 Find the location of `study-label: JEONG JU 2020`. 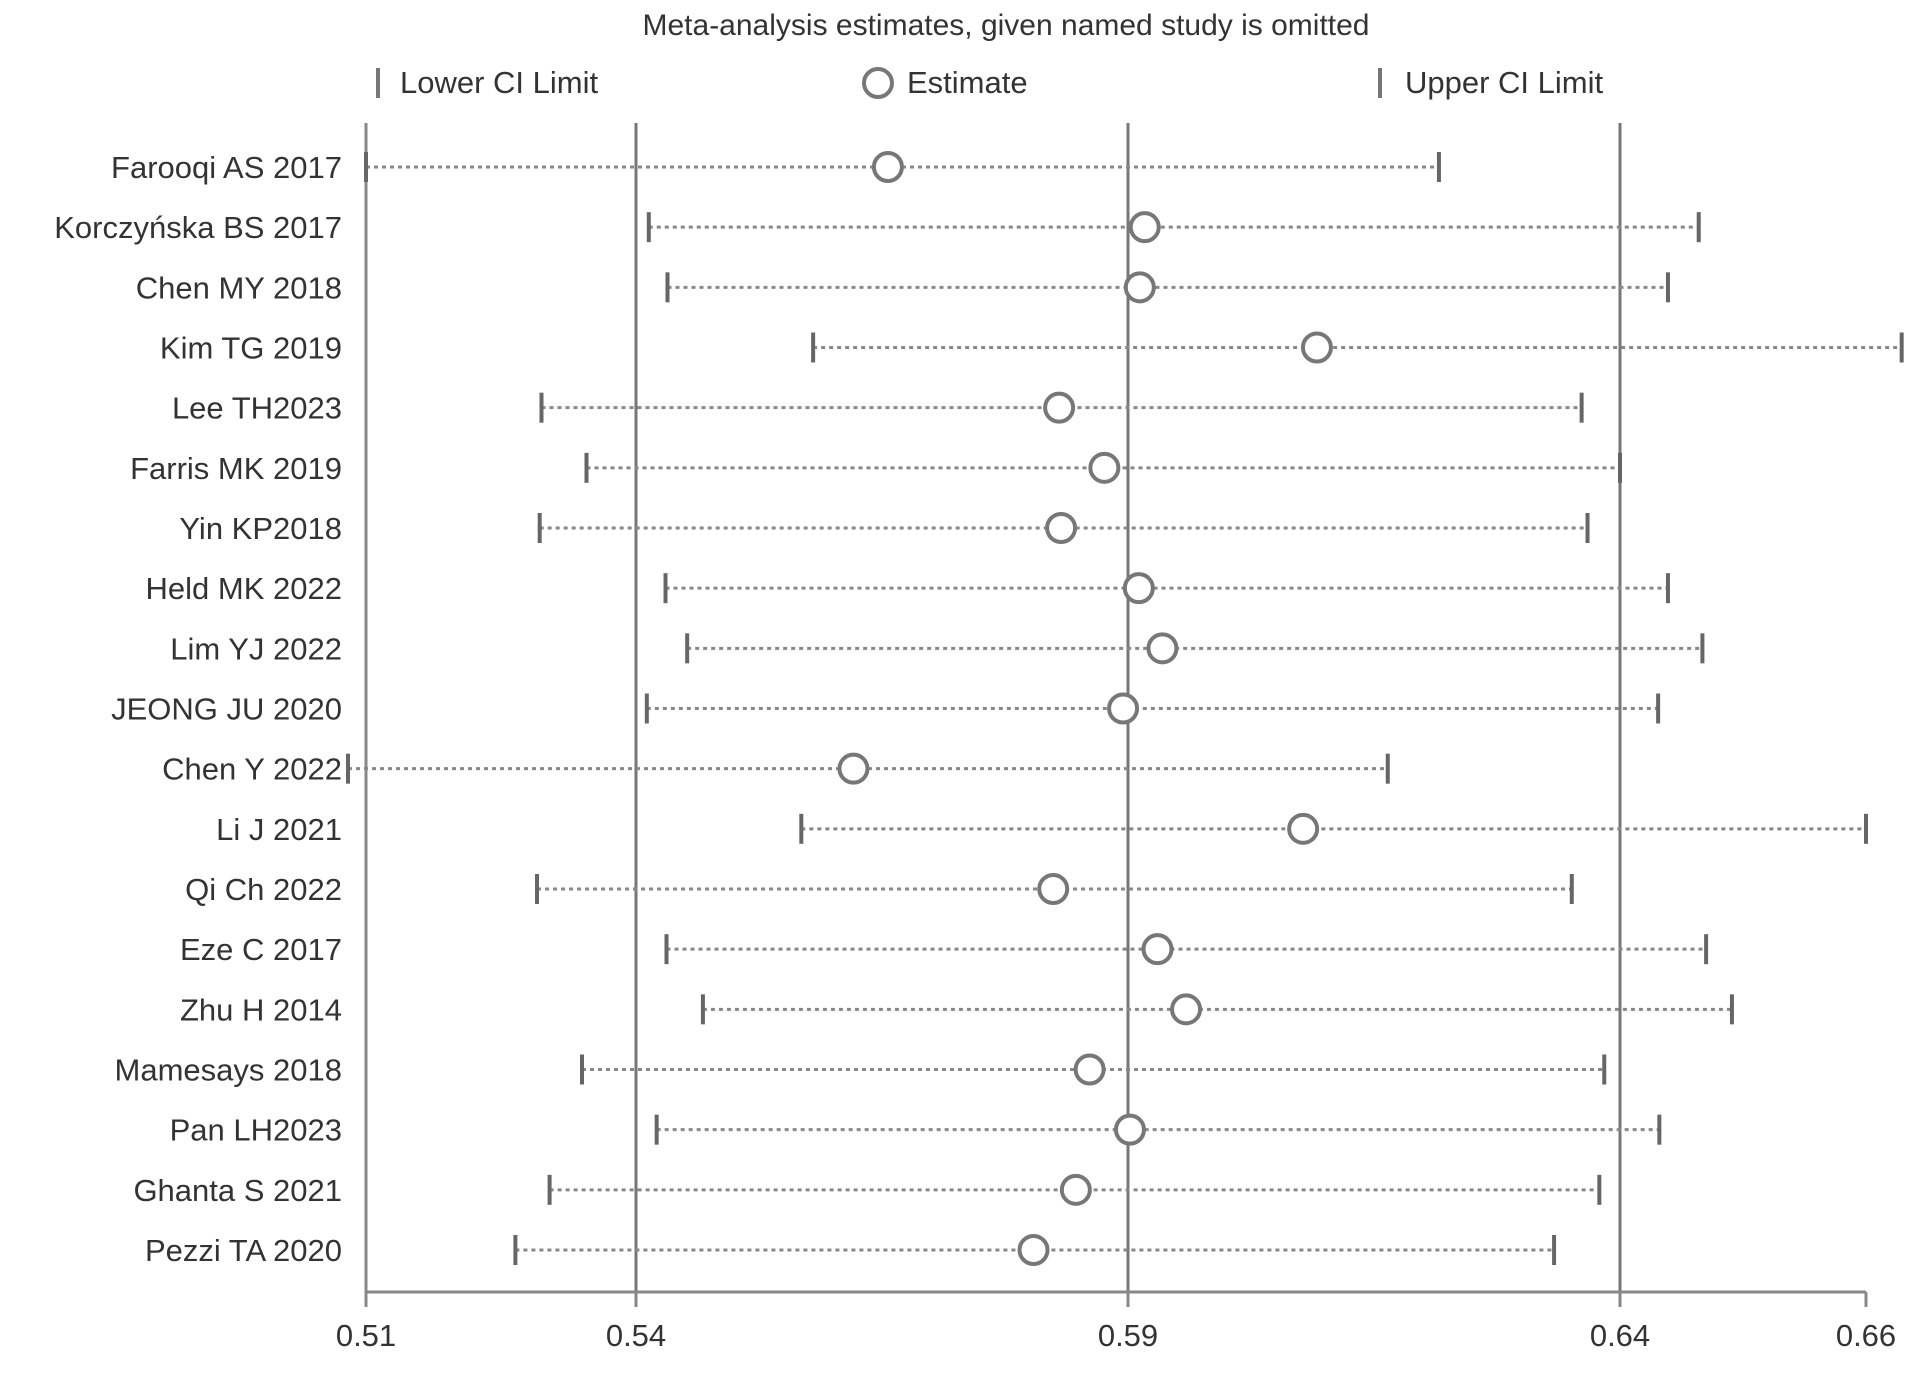

study-label: JEONG JU 2020 is located at coordinates (226, 709).